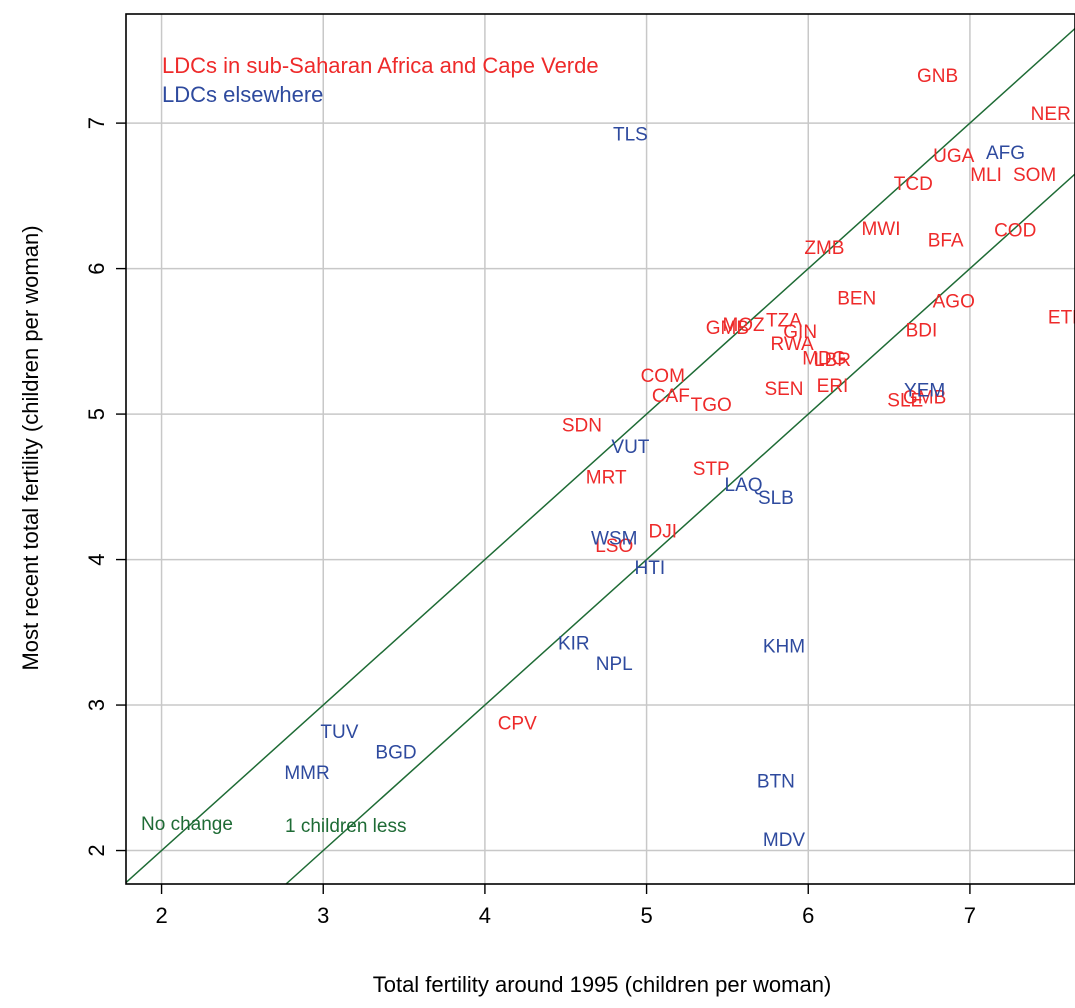 The width and height of the screenshot is (1075, 1008). Describe the element at coordinates (744, 485) in the screenshot. I see `point-label-laq: LAQ` at that location.